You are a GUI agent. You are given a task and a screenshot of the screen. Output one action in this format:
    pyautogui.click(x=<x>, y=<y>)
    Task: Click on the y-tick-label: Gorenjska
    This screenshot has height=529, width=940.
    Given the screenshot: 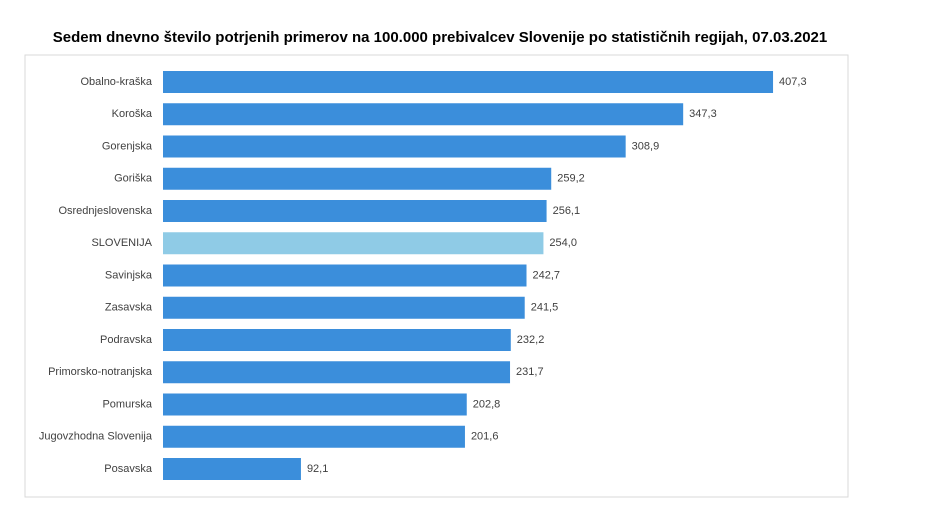 What is the action you would take?
    pyautogui.click(x=127, y=146)
    